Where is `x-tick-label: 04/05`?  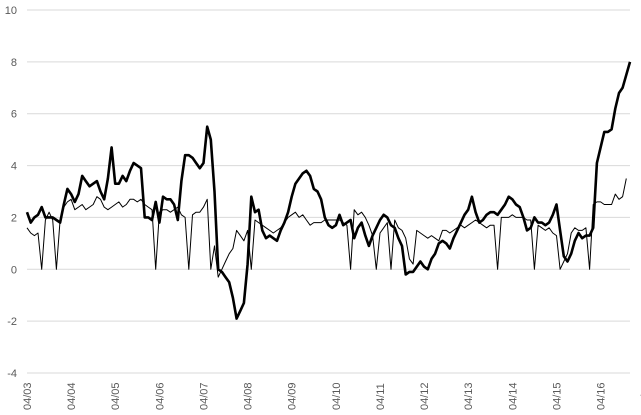
x-tick-label: 04/05 is located at coordinates (116, 396).